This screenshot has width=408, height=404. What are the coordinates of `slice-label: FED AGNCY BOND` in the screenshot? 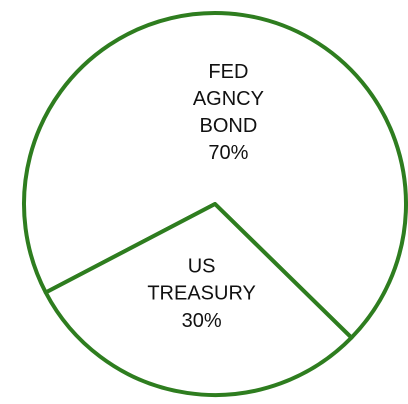 It's located at (228, 99).